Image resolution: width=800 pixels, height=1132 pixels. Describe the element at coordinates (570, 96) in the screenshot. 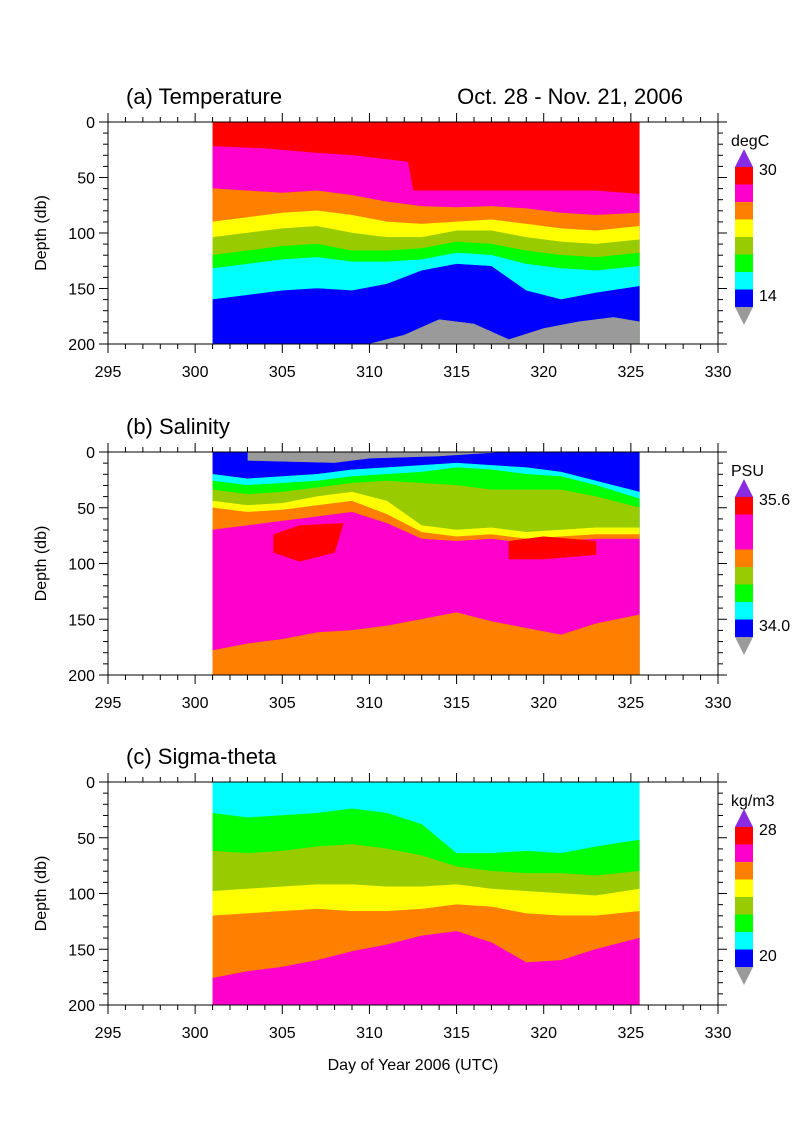

I see `date-range: Oct. 28 - Nov. 21, 2006` at that location.